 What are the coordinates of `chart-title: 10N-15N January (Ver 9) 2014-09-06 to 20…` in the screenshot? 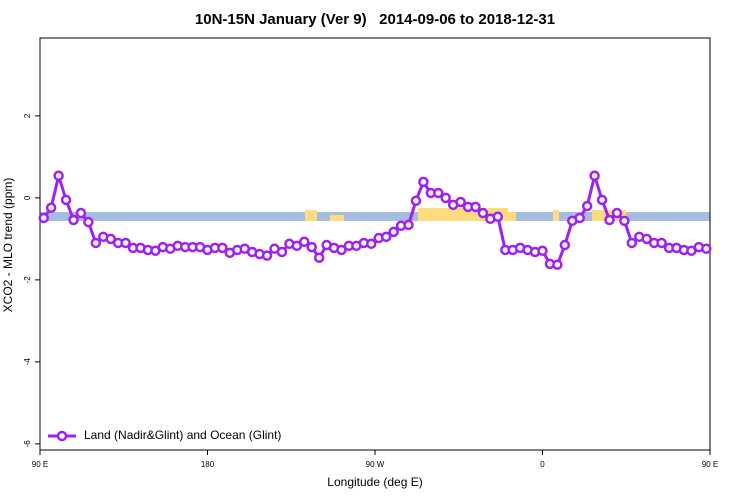 It's located at (375, 19).